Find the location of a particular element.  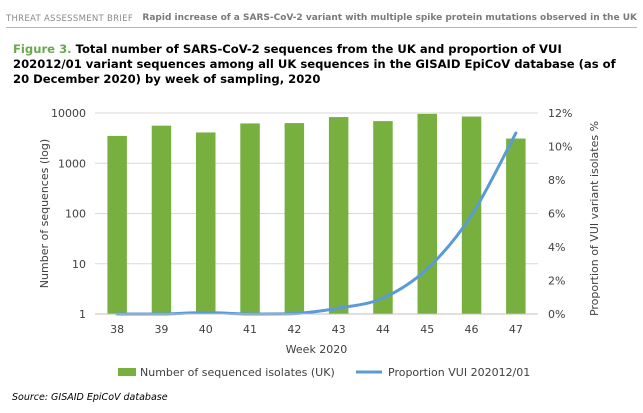

y-tick-label-1: 10 is located at coordinates (79, 264).